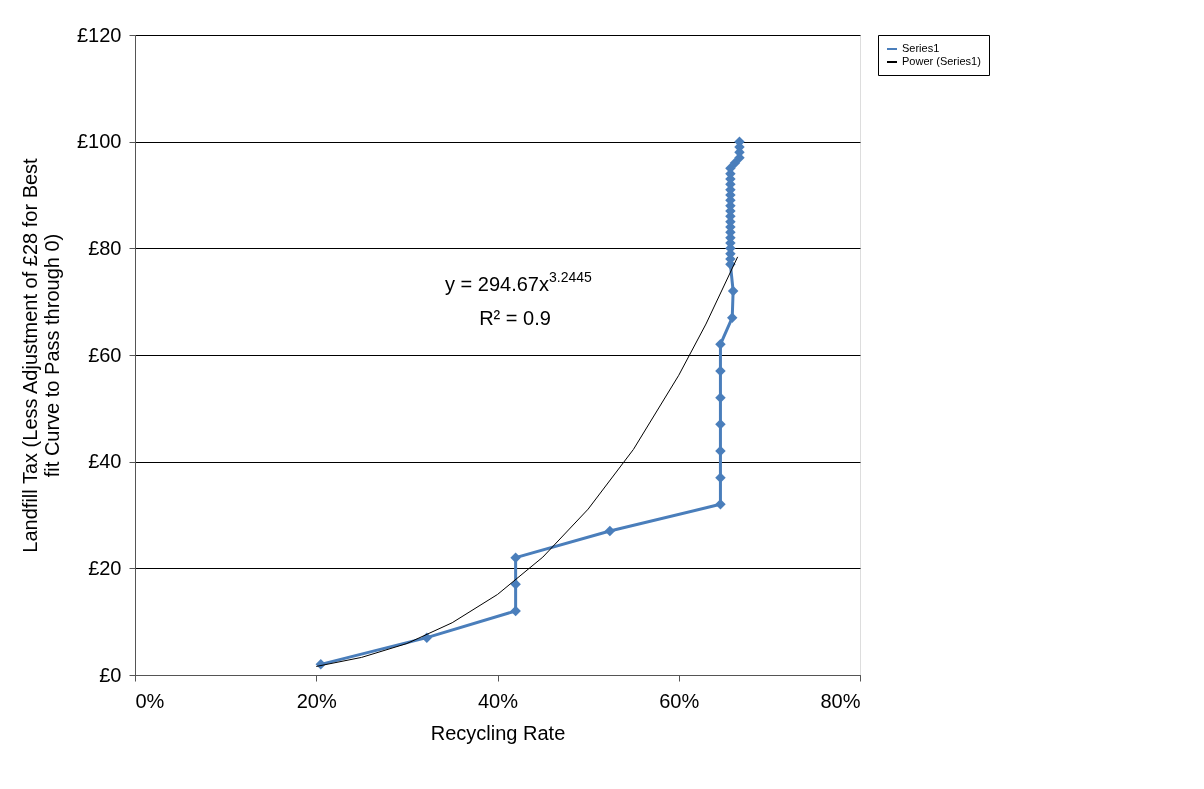  What do you see at coordinates (679, 700) in the screenshot?
I see `x-tick-label: 60%` at bounding box center [679, 700].